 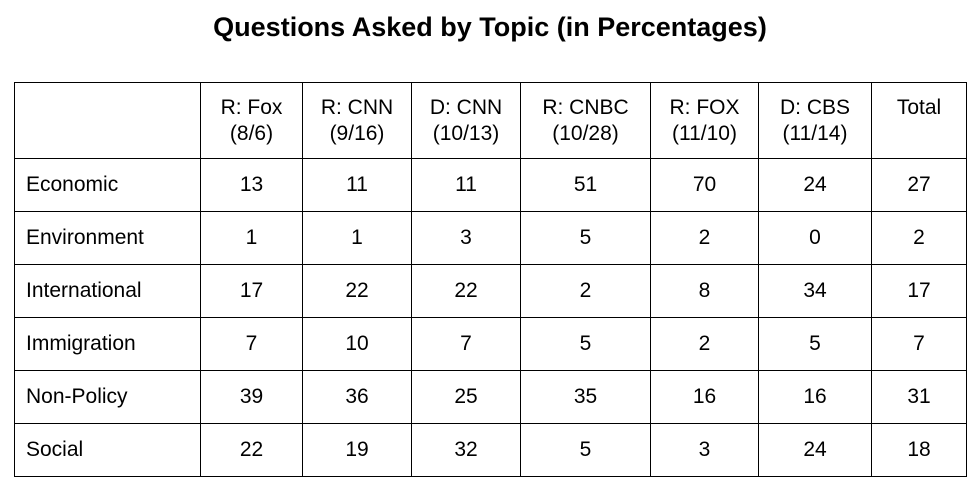 I want to click on table-row: Immigration 7 10 7 5 2 5 7, so click(x=490, y=344).